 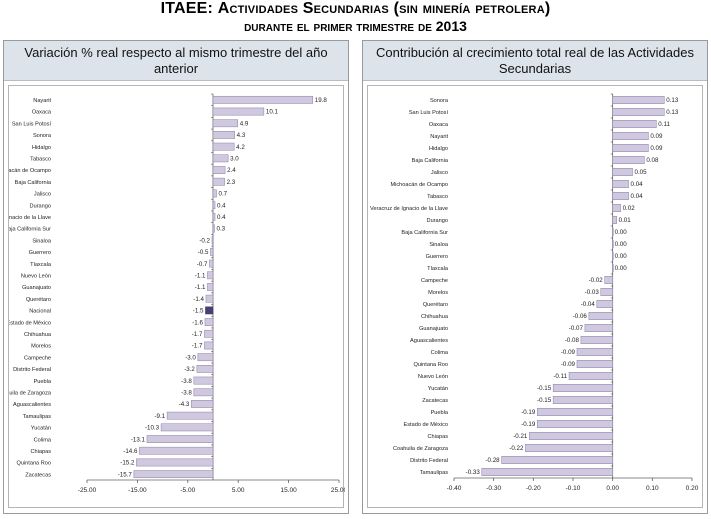 I want to click on contribution-value-label: -0.03, so click(x=592, y=292).